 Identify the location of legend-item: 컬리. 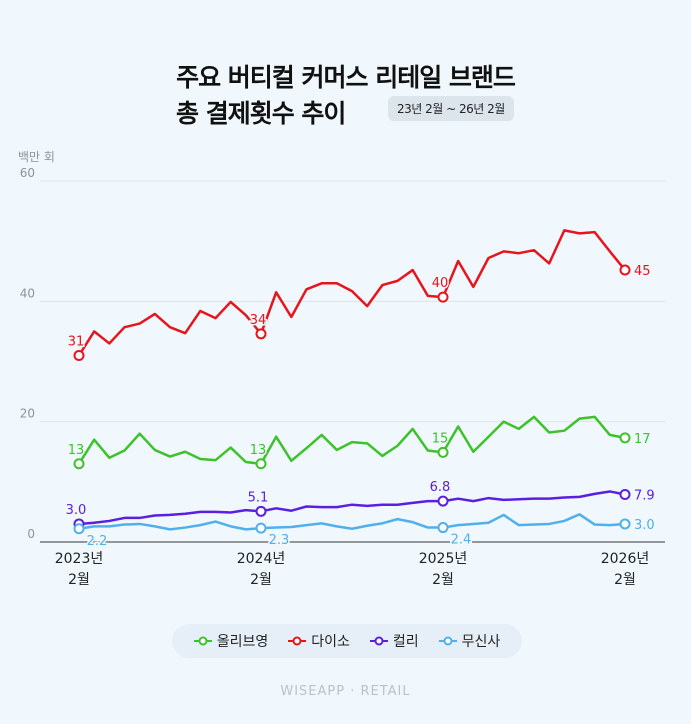
(394, 641).